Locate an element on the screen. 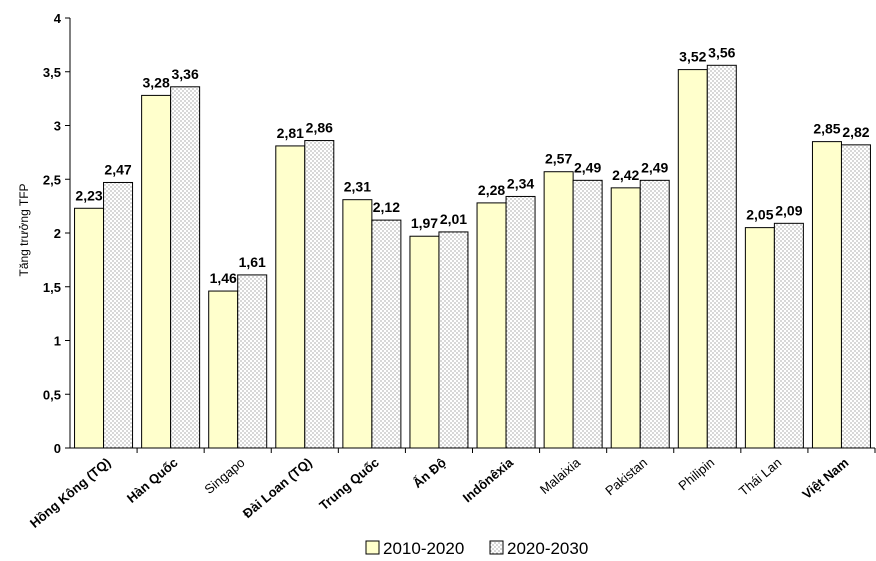 This screenshot has height=561, width=876. x-category-label: Hồng Kông (TQ) is located at coordinates (70, 493).